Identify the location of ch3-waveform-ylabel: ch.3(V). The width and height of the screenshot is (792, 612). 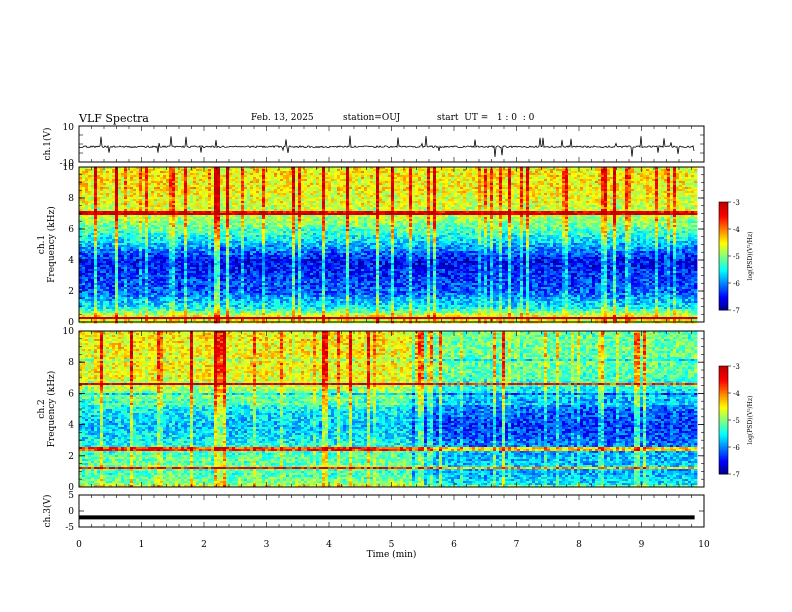
(47, 511).